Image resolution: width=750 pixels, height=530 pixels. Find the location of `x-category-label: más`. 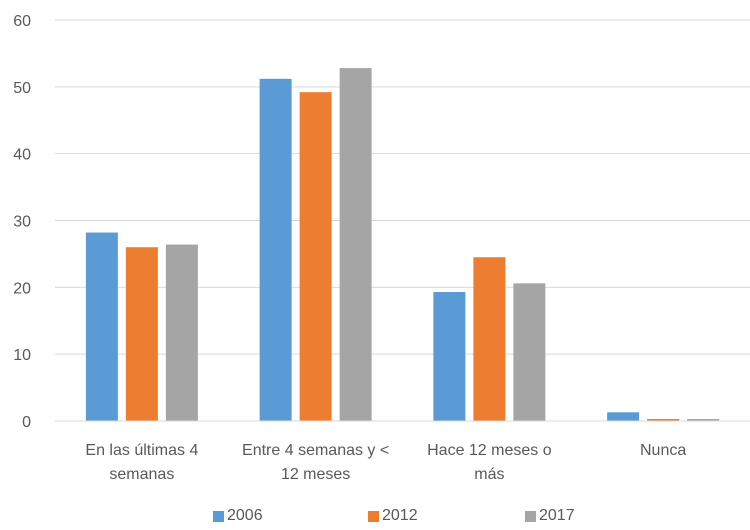

x-category-label: más is located at coordinates (489, 474).